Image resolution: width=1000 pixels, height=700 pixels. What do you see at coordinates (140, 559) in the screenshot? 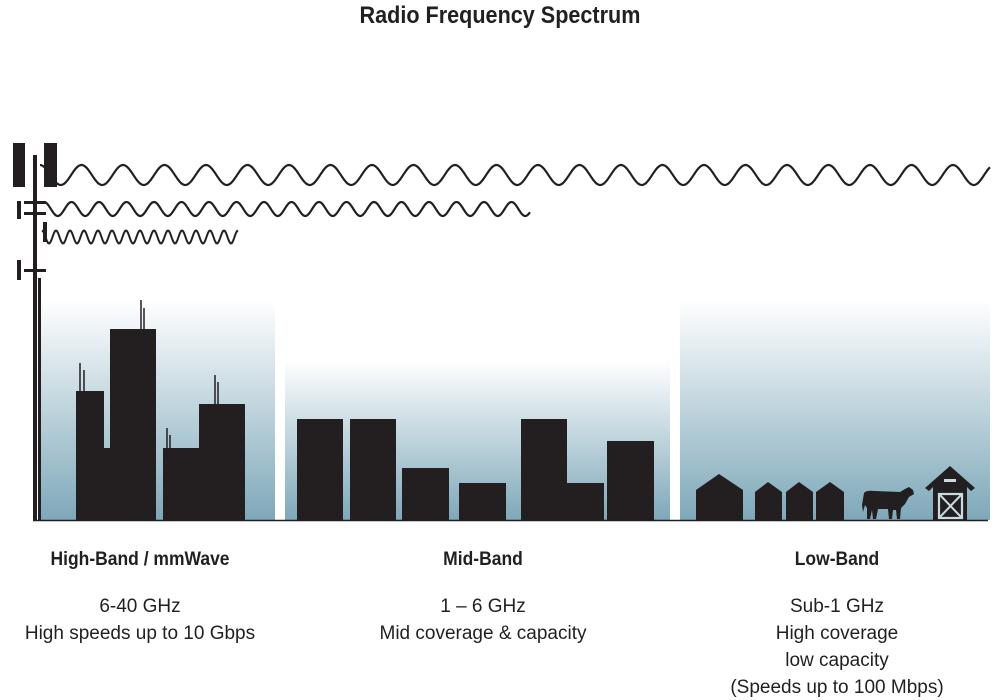
I see `band-name: High-Band / mmWave` at bounding box center [140, 559].